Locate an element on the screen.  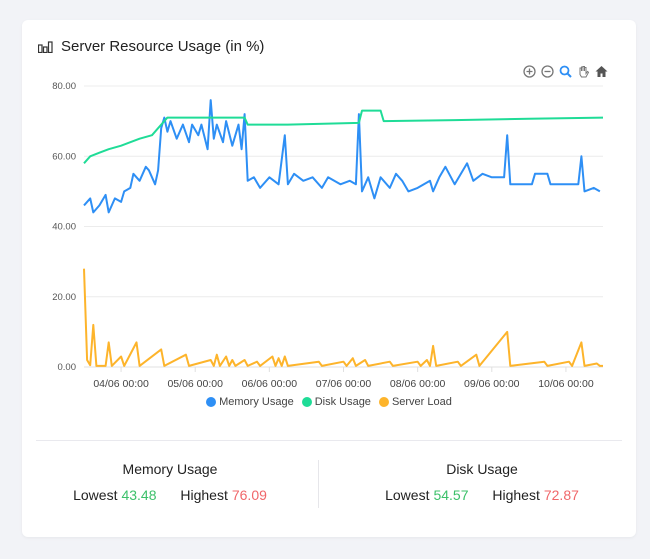
legend-server-load: Server Load is located at coordinates (415, 402).